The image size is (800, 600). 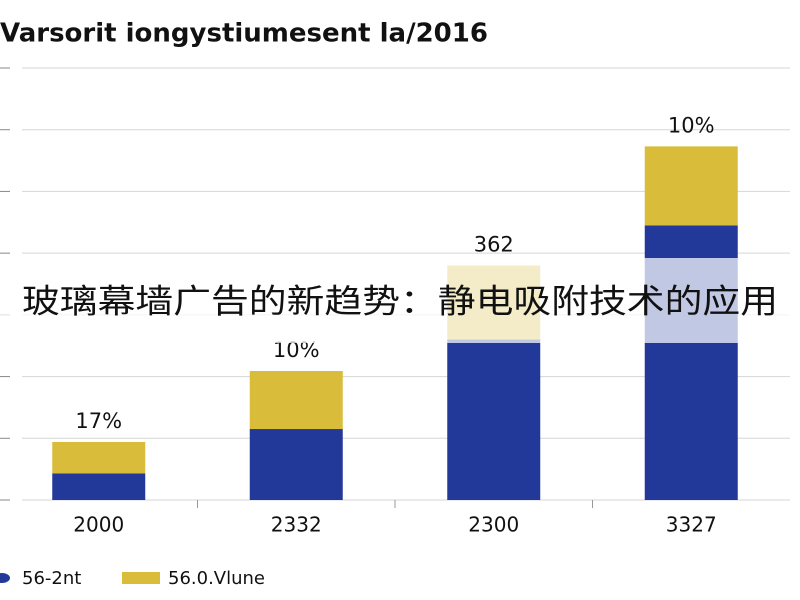 I want to click on bar-annotation: 10%, so click(x=691, y=125).